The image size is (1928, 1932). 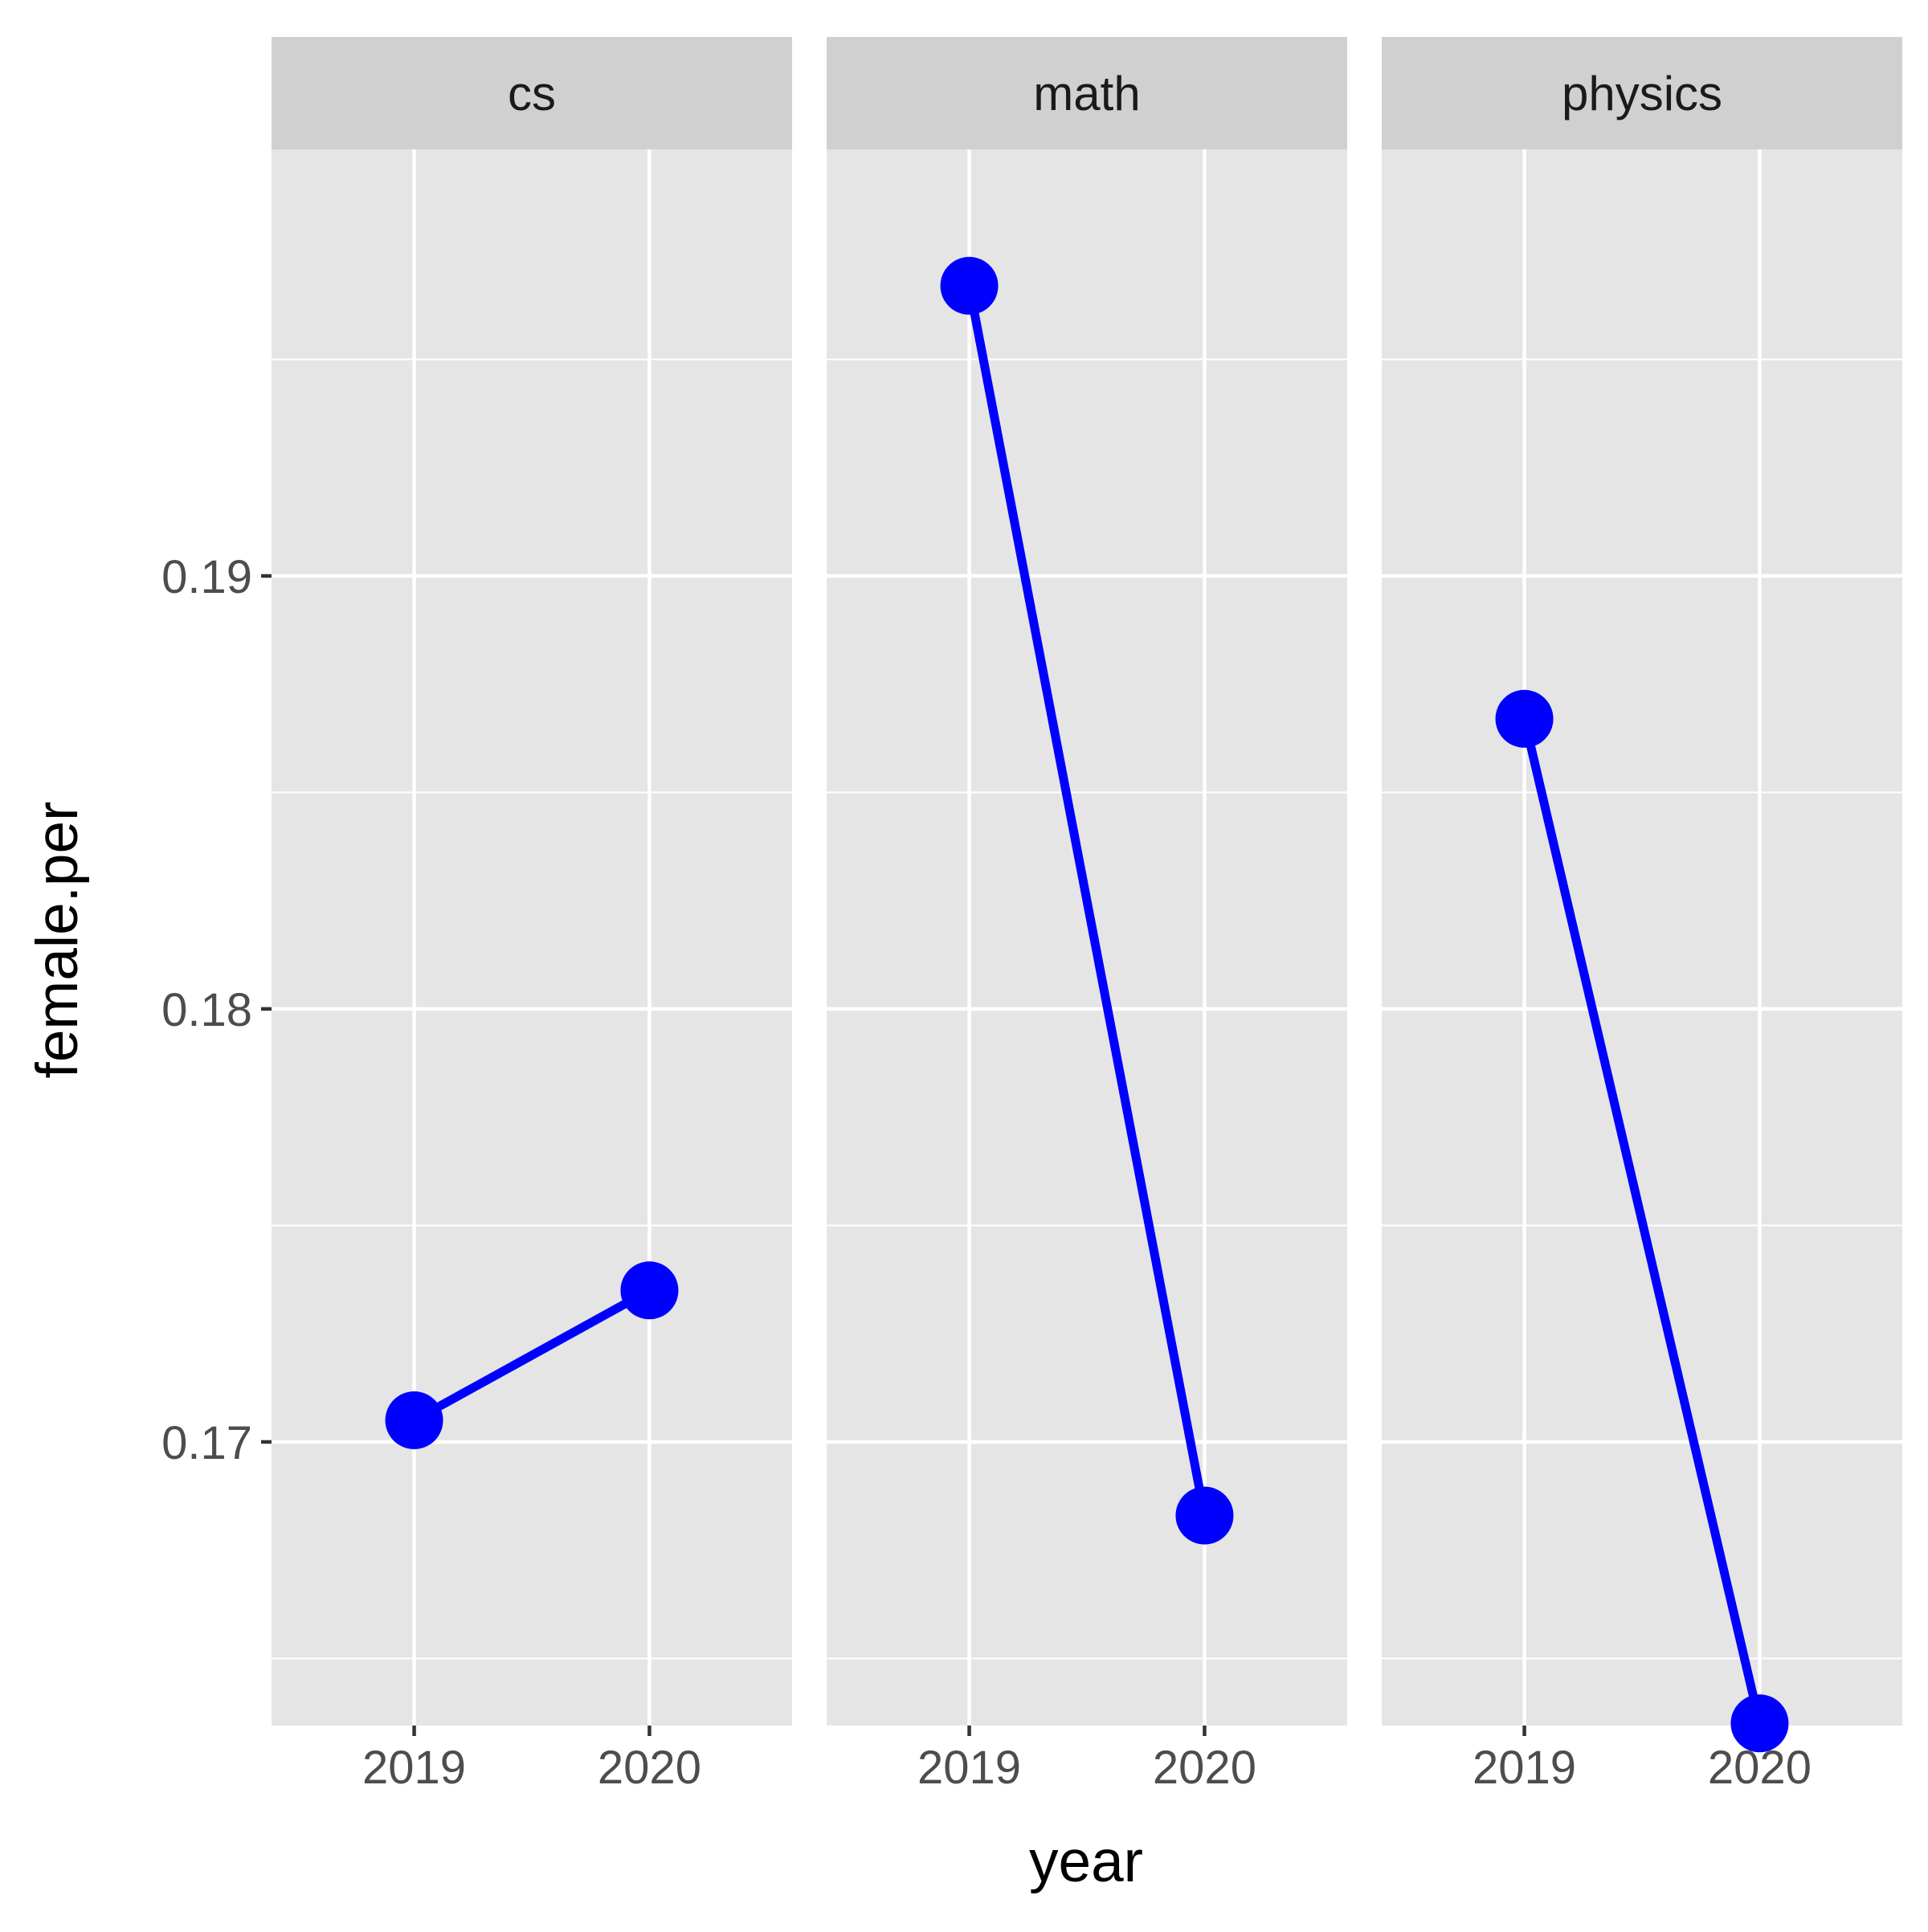 What do you see at coordinates (57, 941) in the screenshot?
I see `y-axis-title: female.per` at bounding box center [57, 941].